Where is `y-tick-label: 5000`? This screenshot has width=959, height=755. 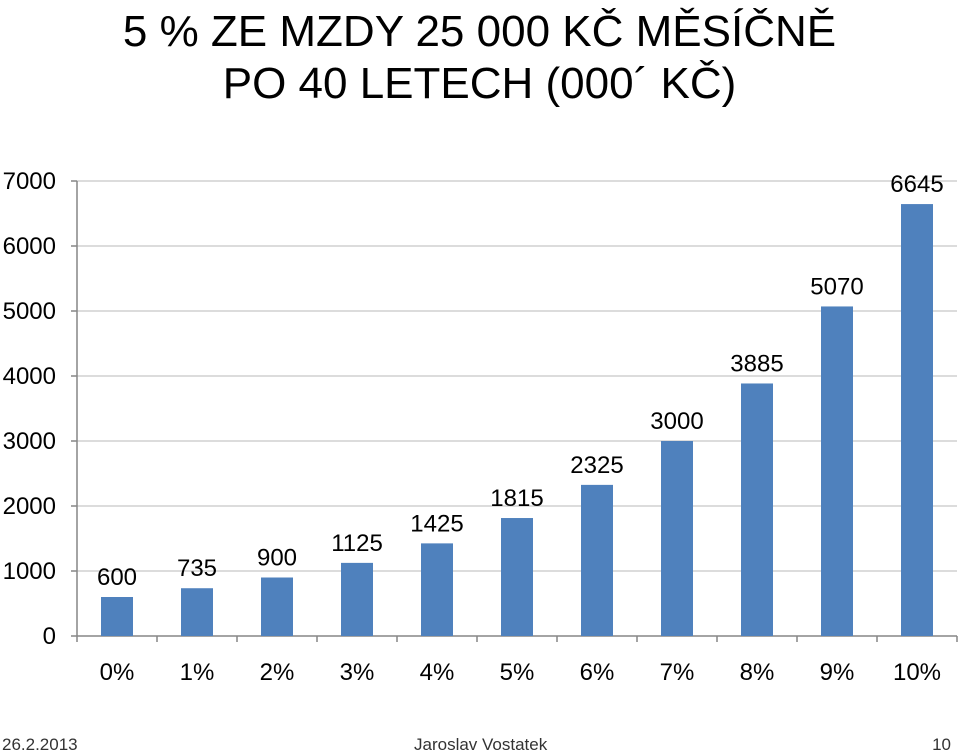 y-tick-label: 5000 is located at coordinates (29, 311).